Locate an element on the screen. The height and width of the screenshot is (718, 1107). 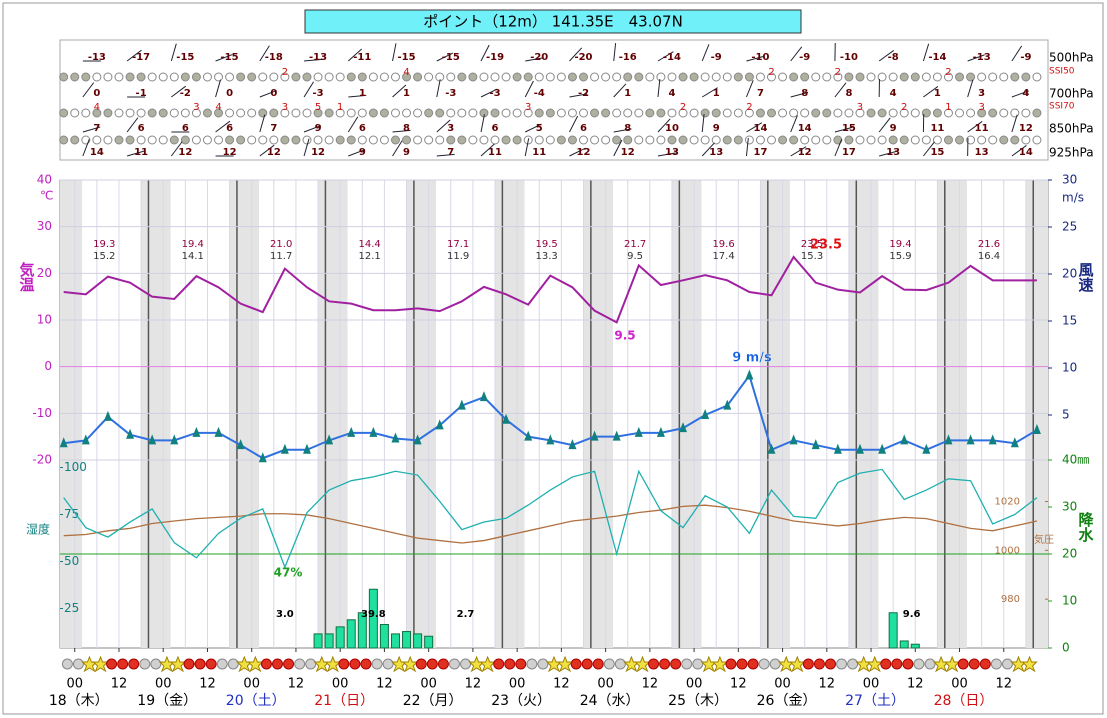
upper-temp: -11 is located at coordinates (362, 57).